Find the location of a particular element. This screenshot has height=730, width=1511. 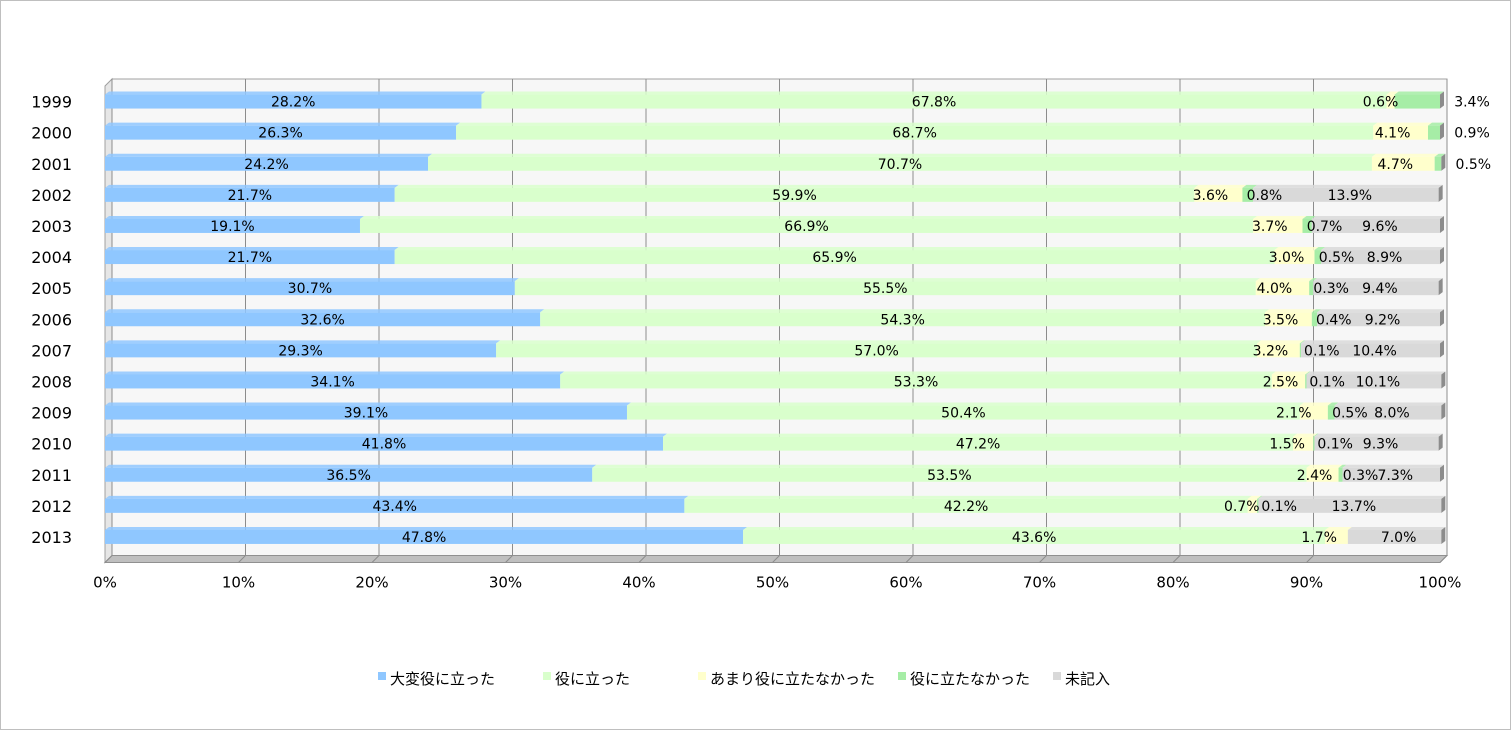

category-label: 2002 is located at coordinates (51, 195).